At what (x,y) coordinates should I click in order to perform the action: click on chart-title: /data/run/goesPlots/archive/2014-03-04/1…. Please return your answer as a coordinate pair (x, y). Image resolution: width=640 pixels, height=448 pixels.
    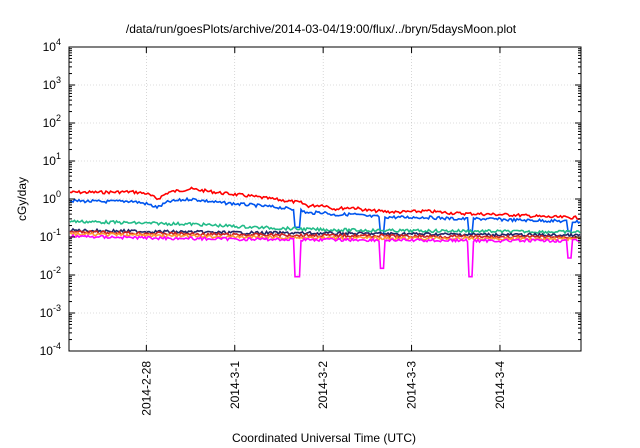
    Looking at the image, I should click on (321, 29).